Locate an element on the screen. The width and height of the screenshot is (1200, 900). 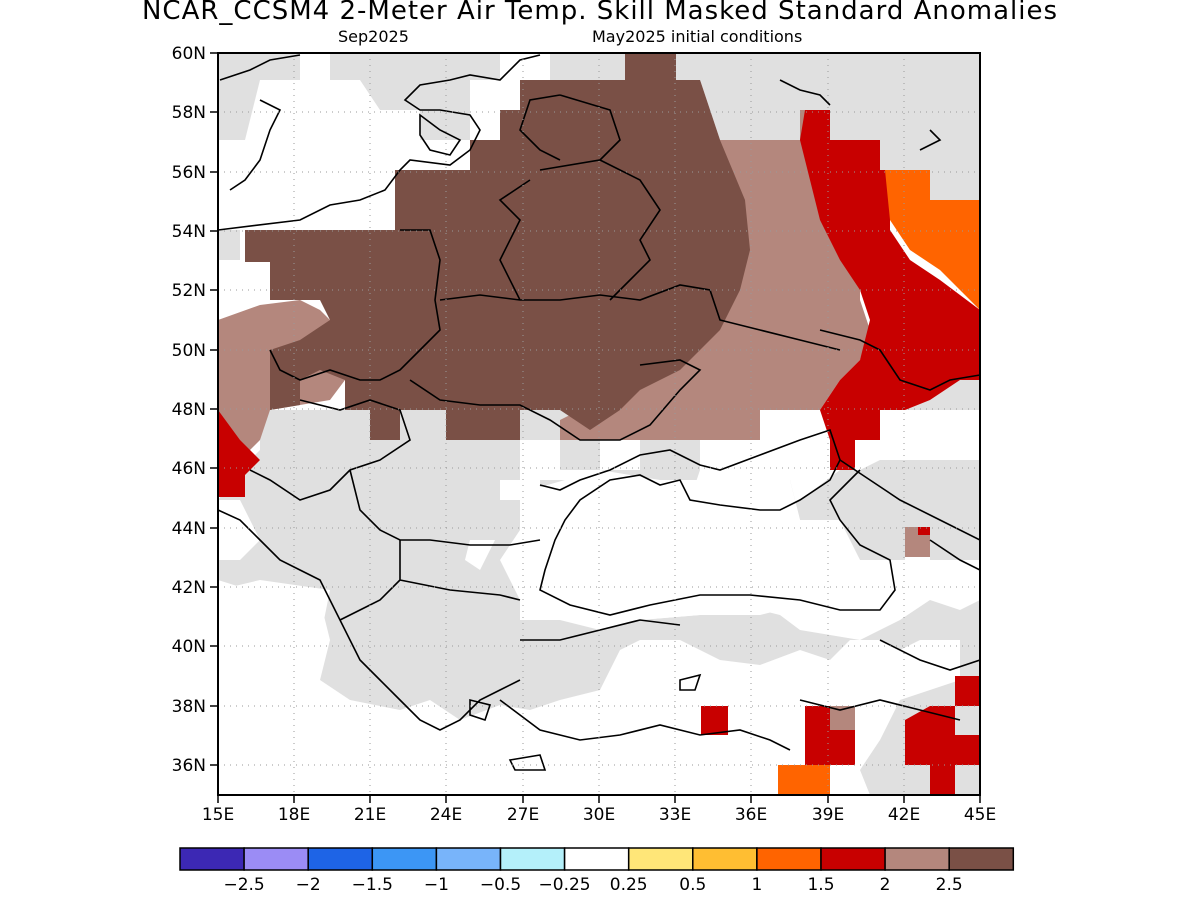
colorbar: −2.5 −2 −1.5 −1 −0.5 −0.25 0.25 0.5 1 1.5 2 2.5 is located at coordinates (597, 871).